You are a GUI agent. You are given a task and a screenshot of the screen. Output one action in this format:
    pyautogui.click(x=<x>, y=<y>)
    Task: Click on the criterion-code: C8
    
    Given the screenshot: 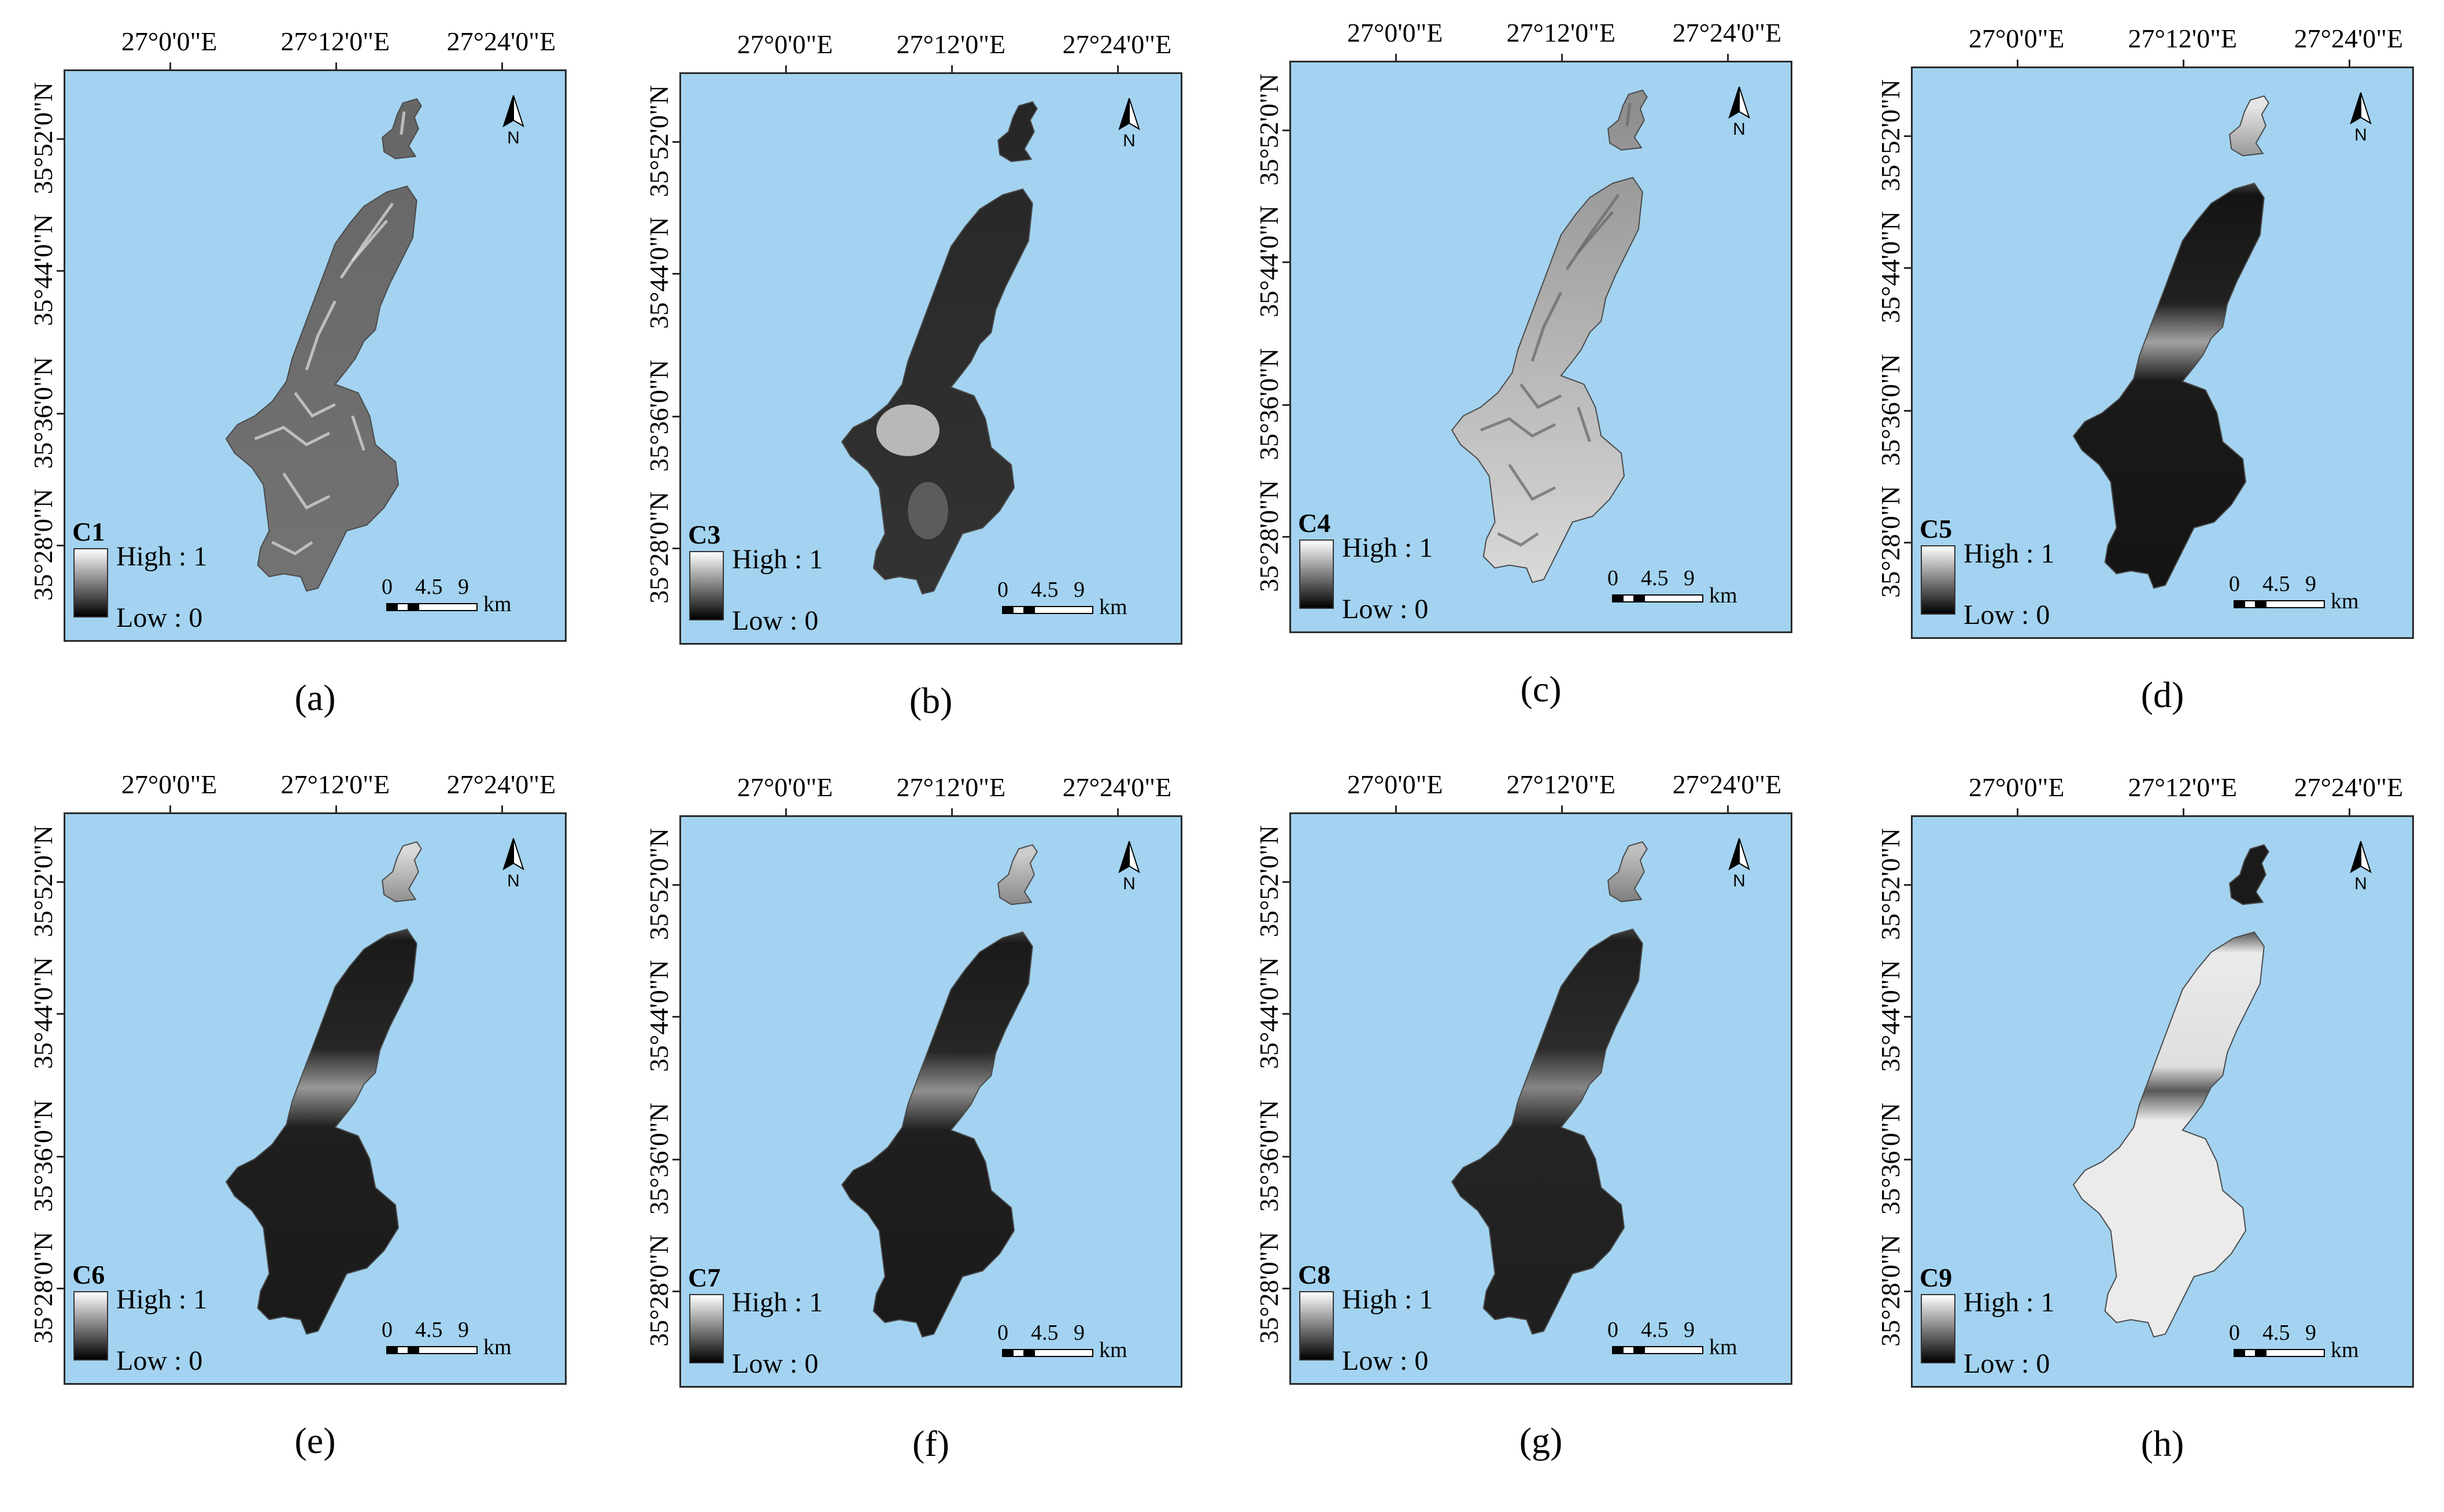 What is the action you would take?
    pyautogui.click(x=1314, y=1274)
    